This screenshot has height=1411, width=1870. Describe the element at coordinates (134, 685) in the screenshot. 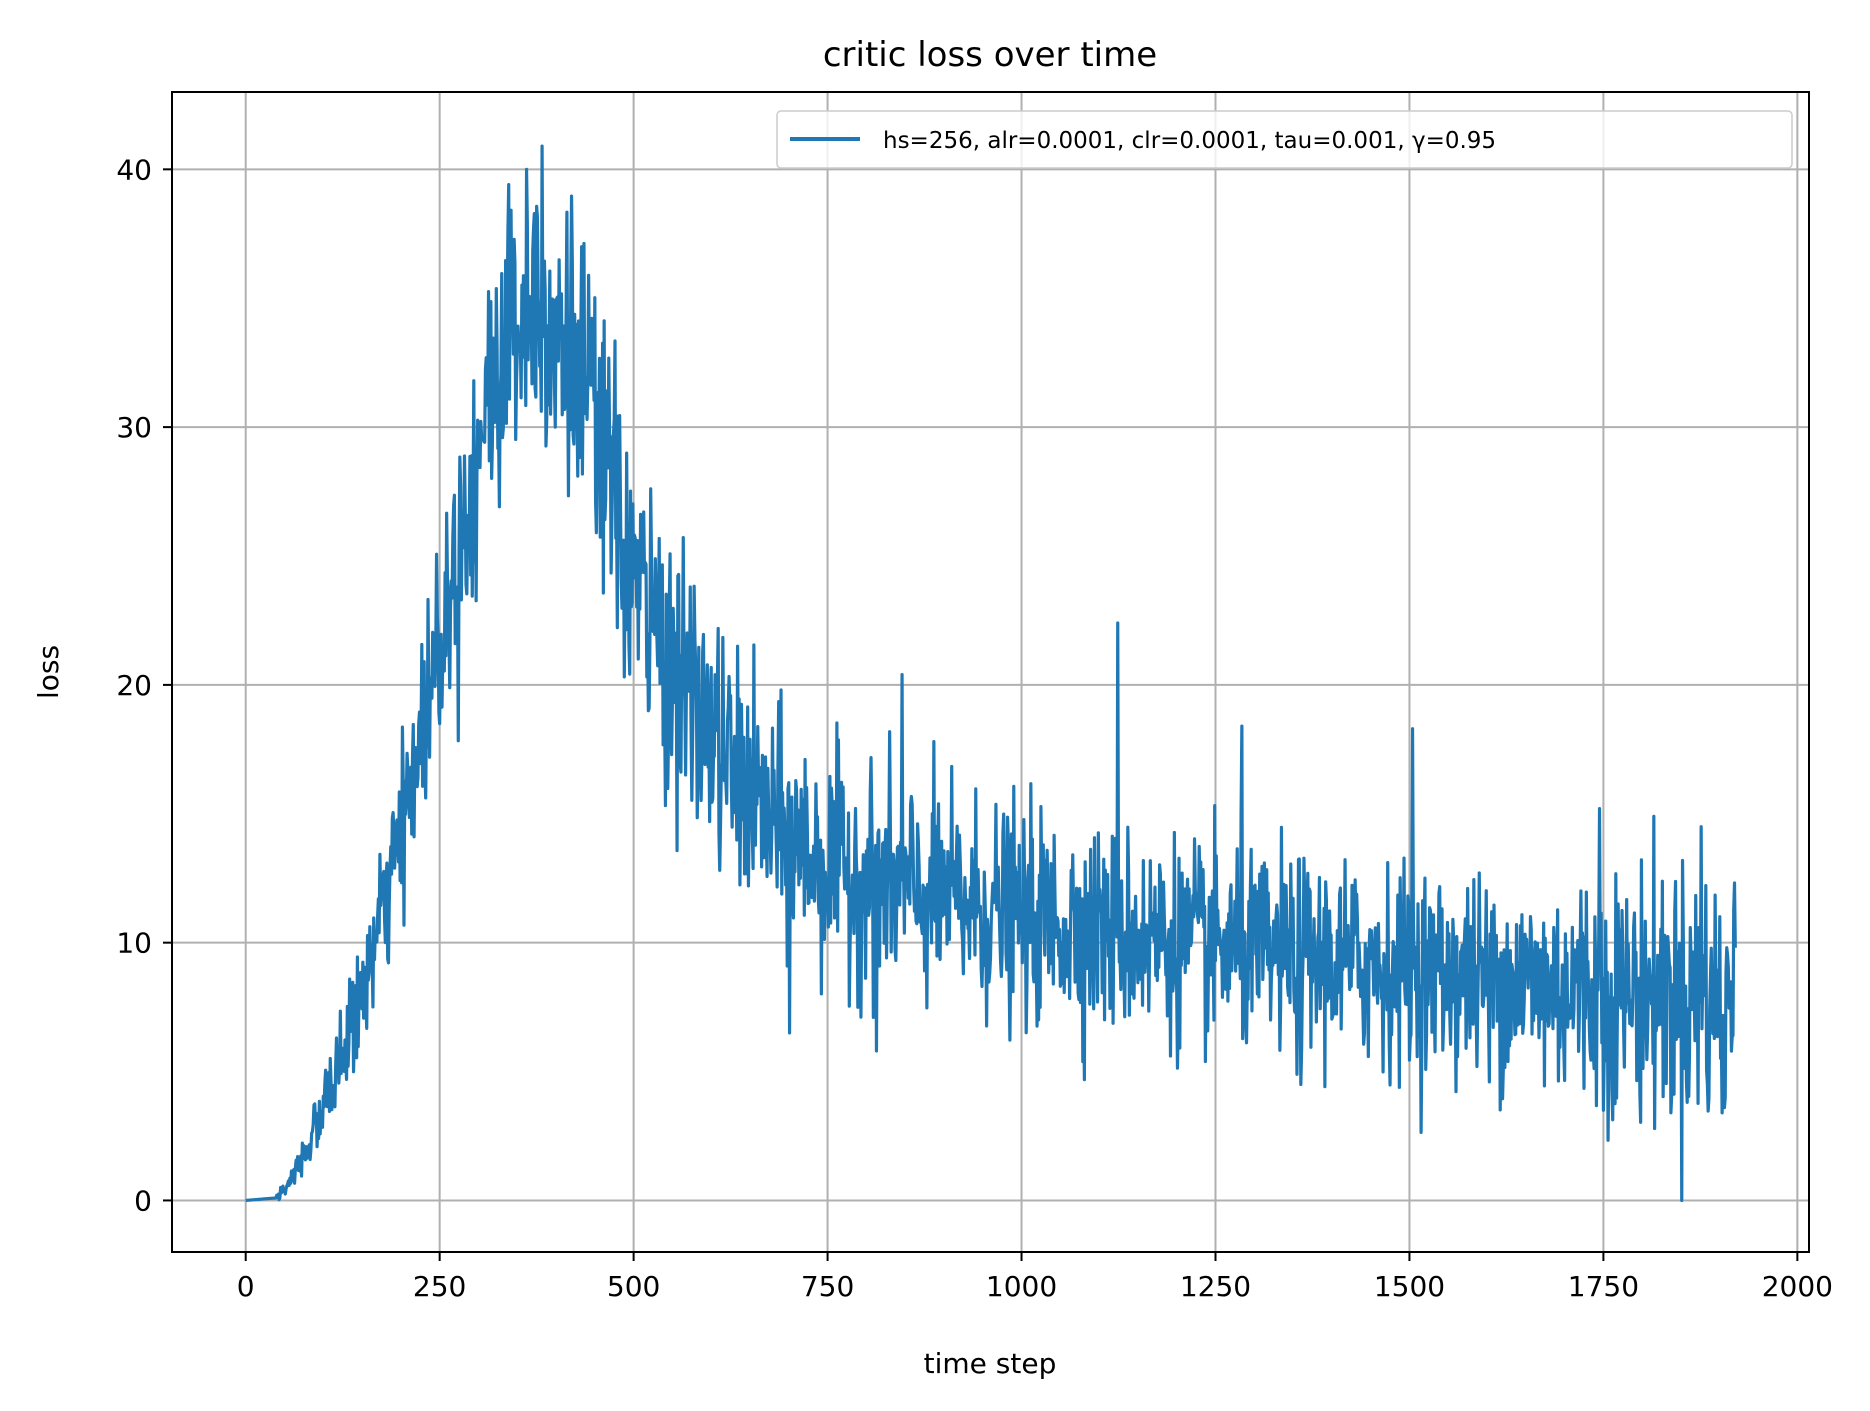

I see `y-tick-label: 20` at that location.